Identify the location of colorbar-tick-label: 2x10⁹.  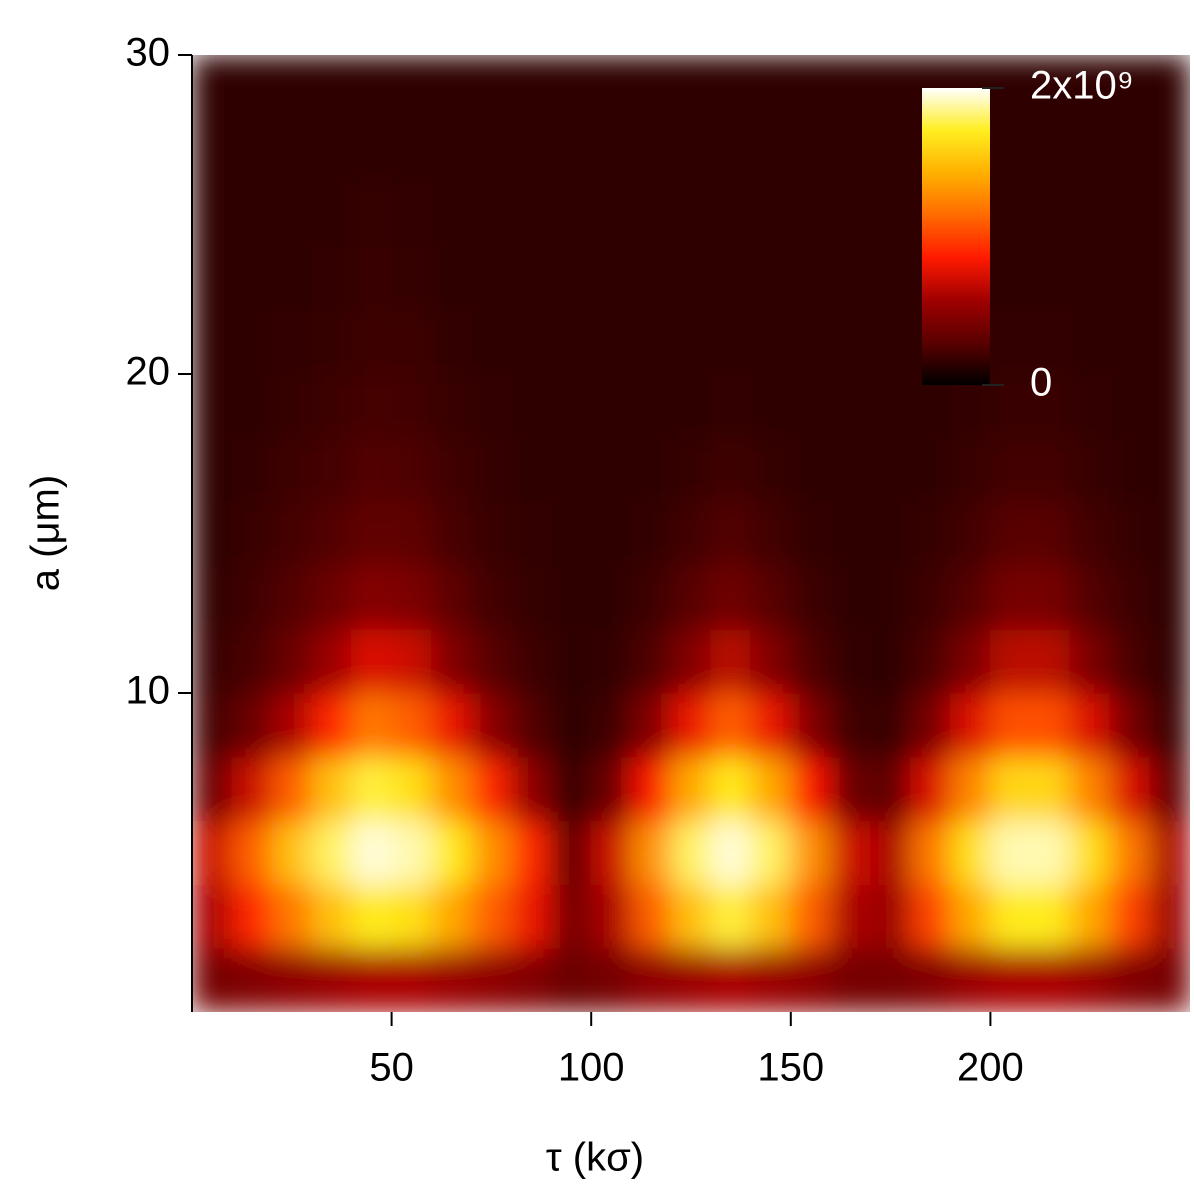
(1082, 86).